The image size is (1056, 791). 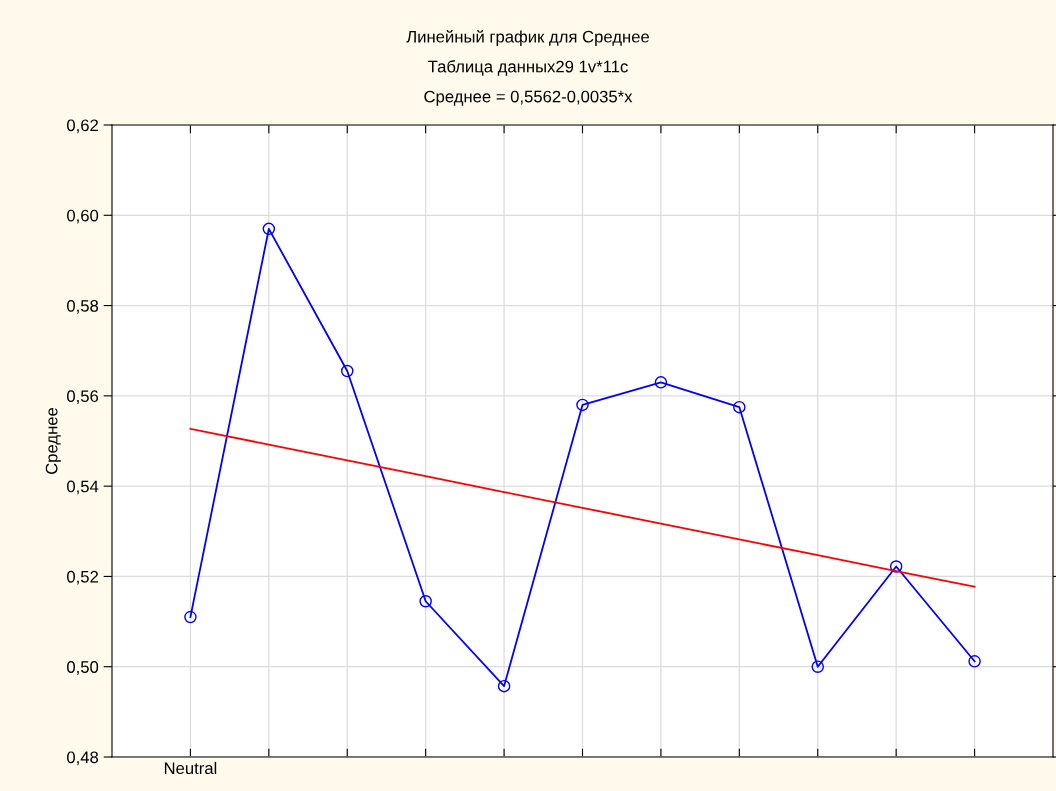 What do you see at coordinates (83, 216) in the screenshot?
I see `y-tick-label: 0,60` at bounding box center [83, 216].